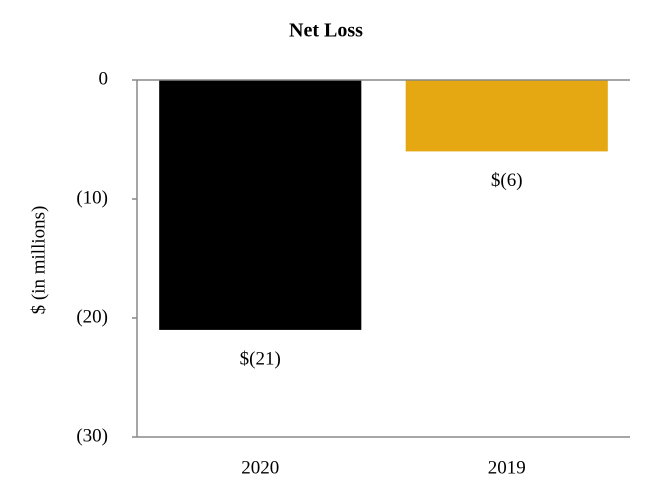  What do you see at coordinates (38, 260) in the screenshot?
I see `y-axis-label: $ (in millions)` at bounding box center [38, 260].